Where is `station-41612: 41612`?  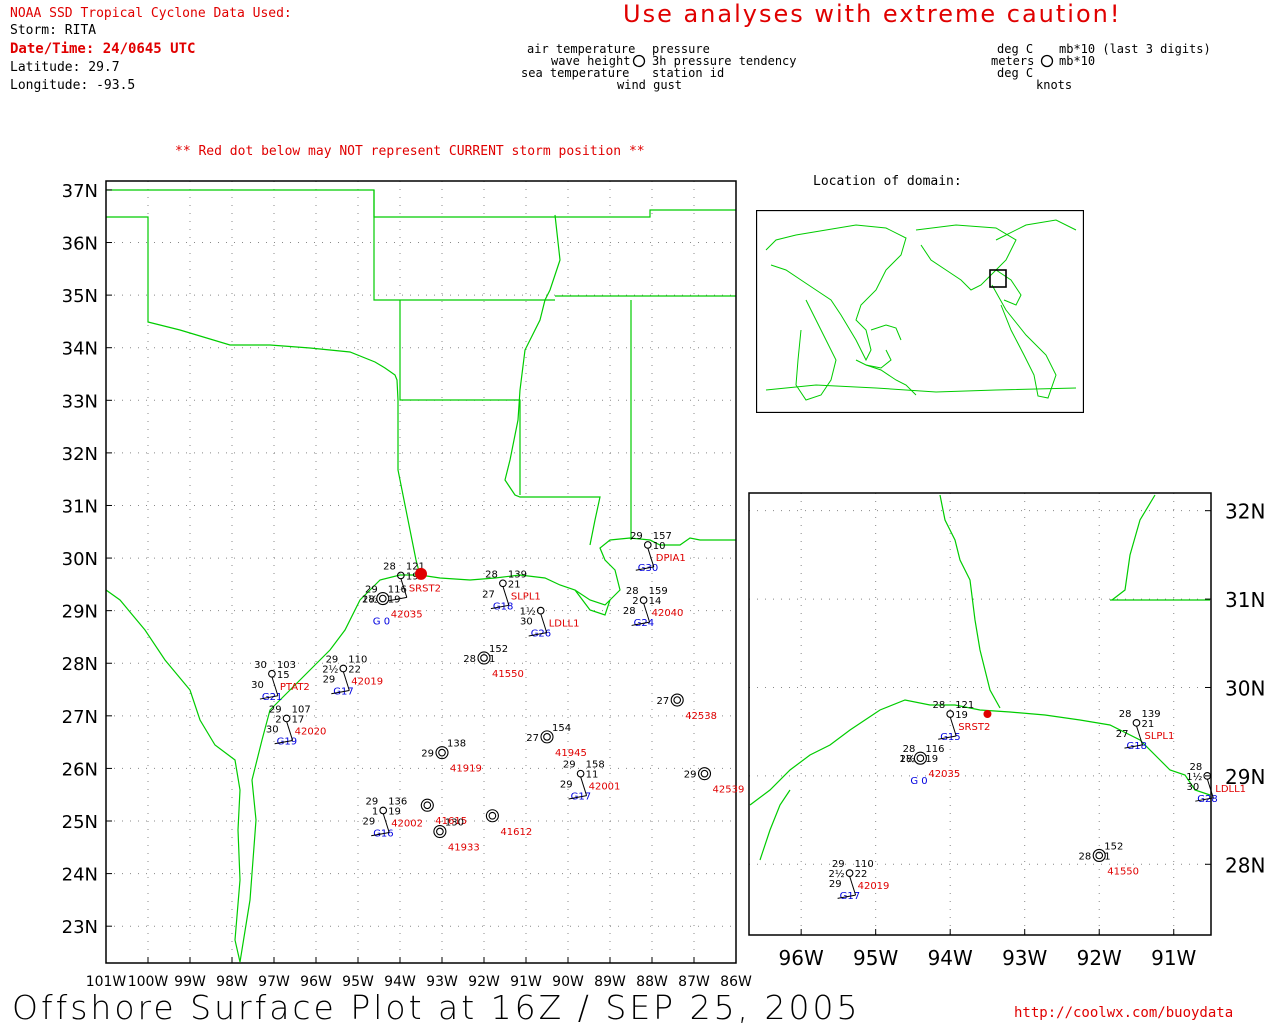 station-41612: 41612 is located at coordinates (508, 823).